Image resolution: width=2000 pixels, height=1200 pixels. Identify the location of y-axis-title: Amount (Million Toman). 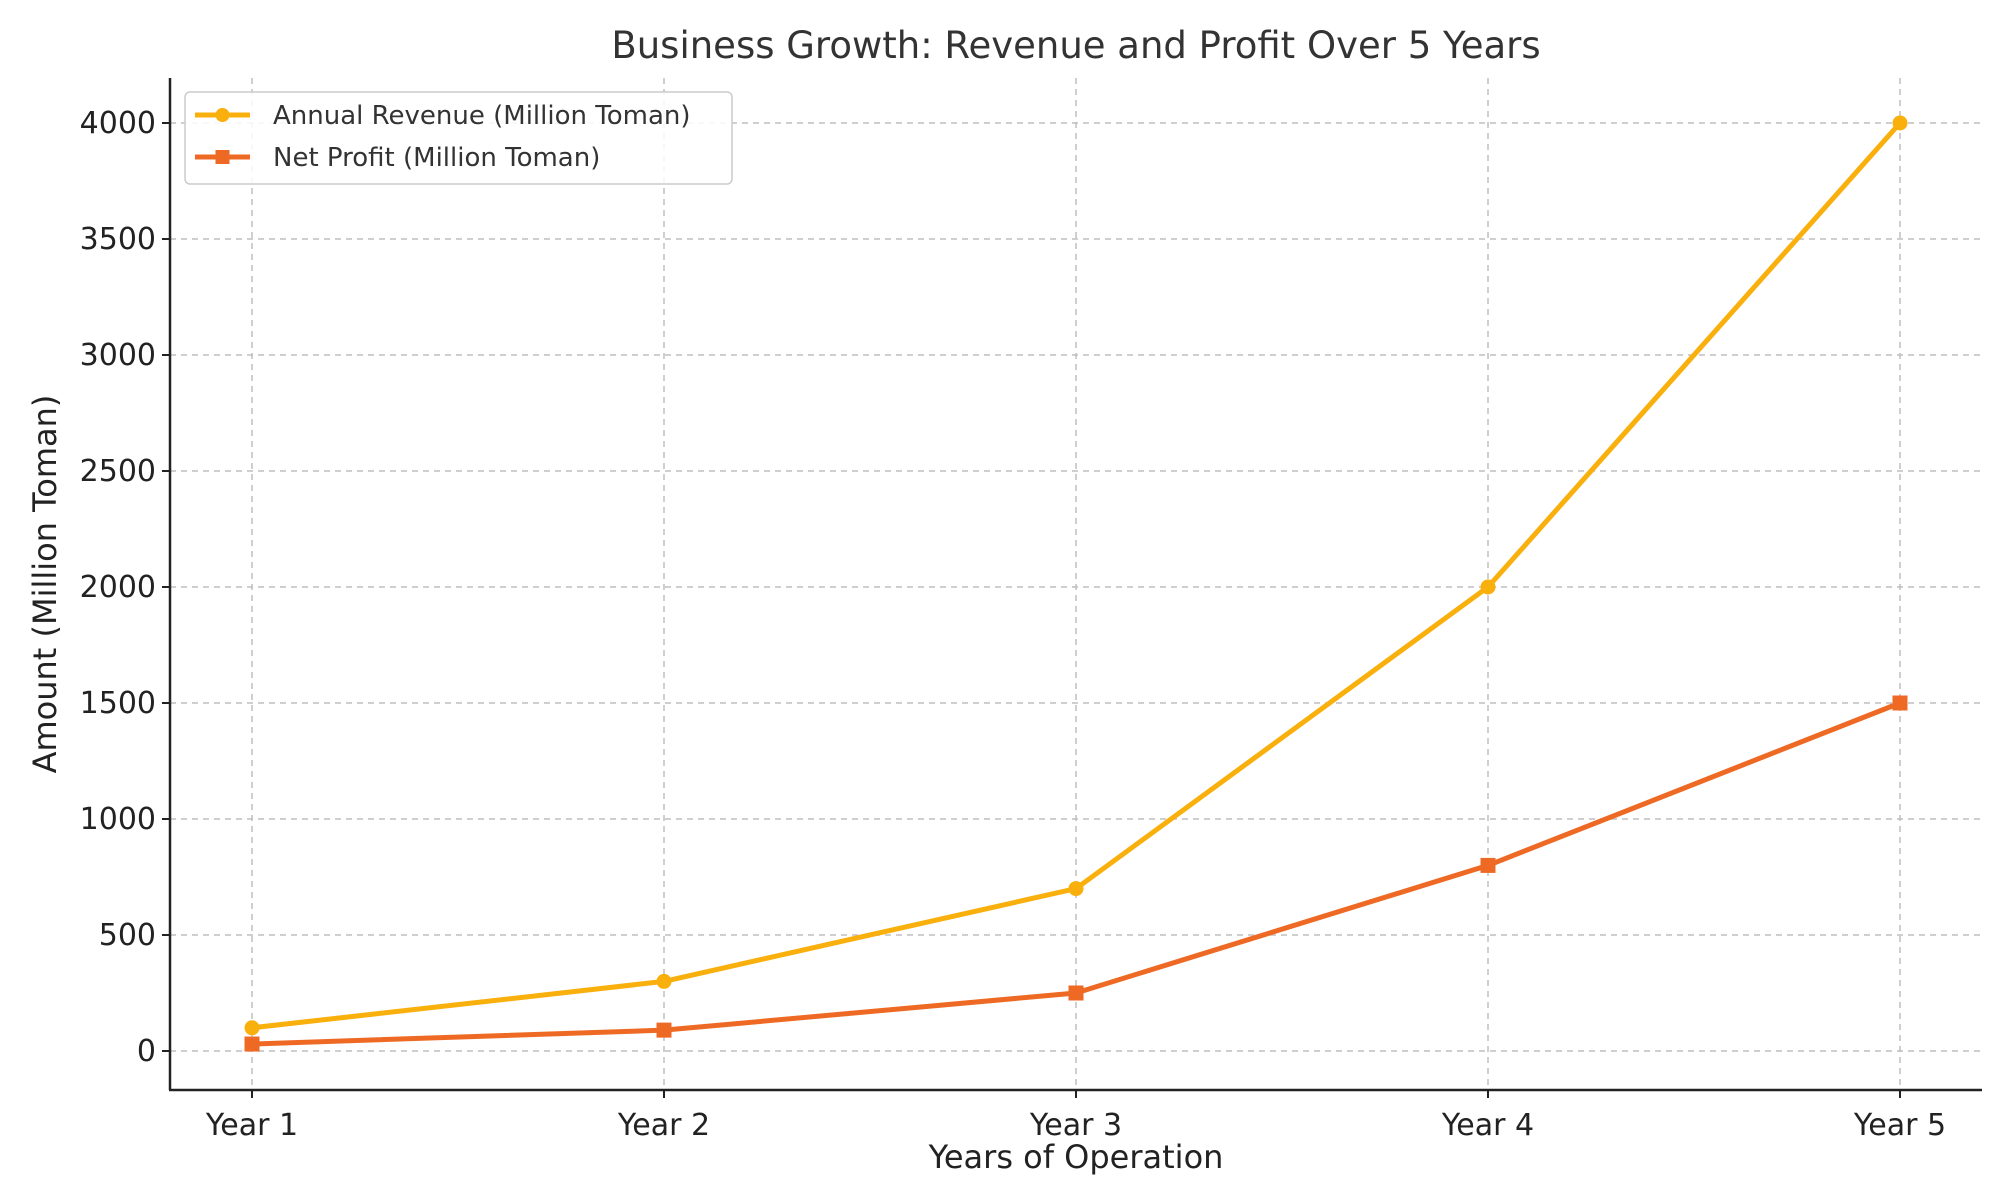
(45, 584).